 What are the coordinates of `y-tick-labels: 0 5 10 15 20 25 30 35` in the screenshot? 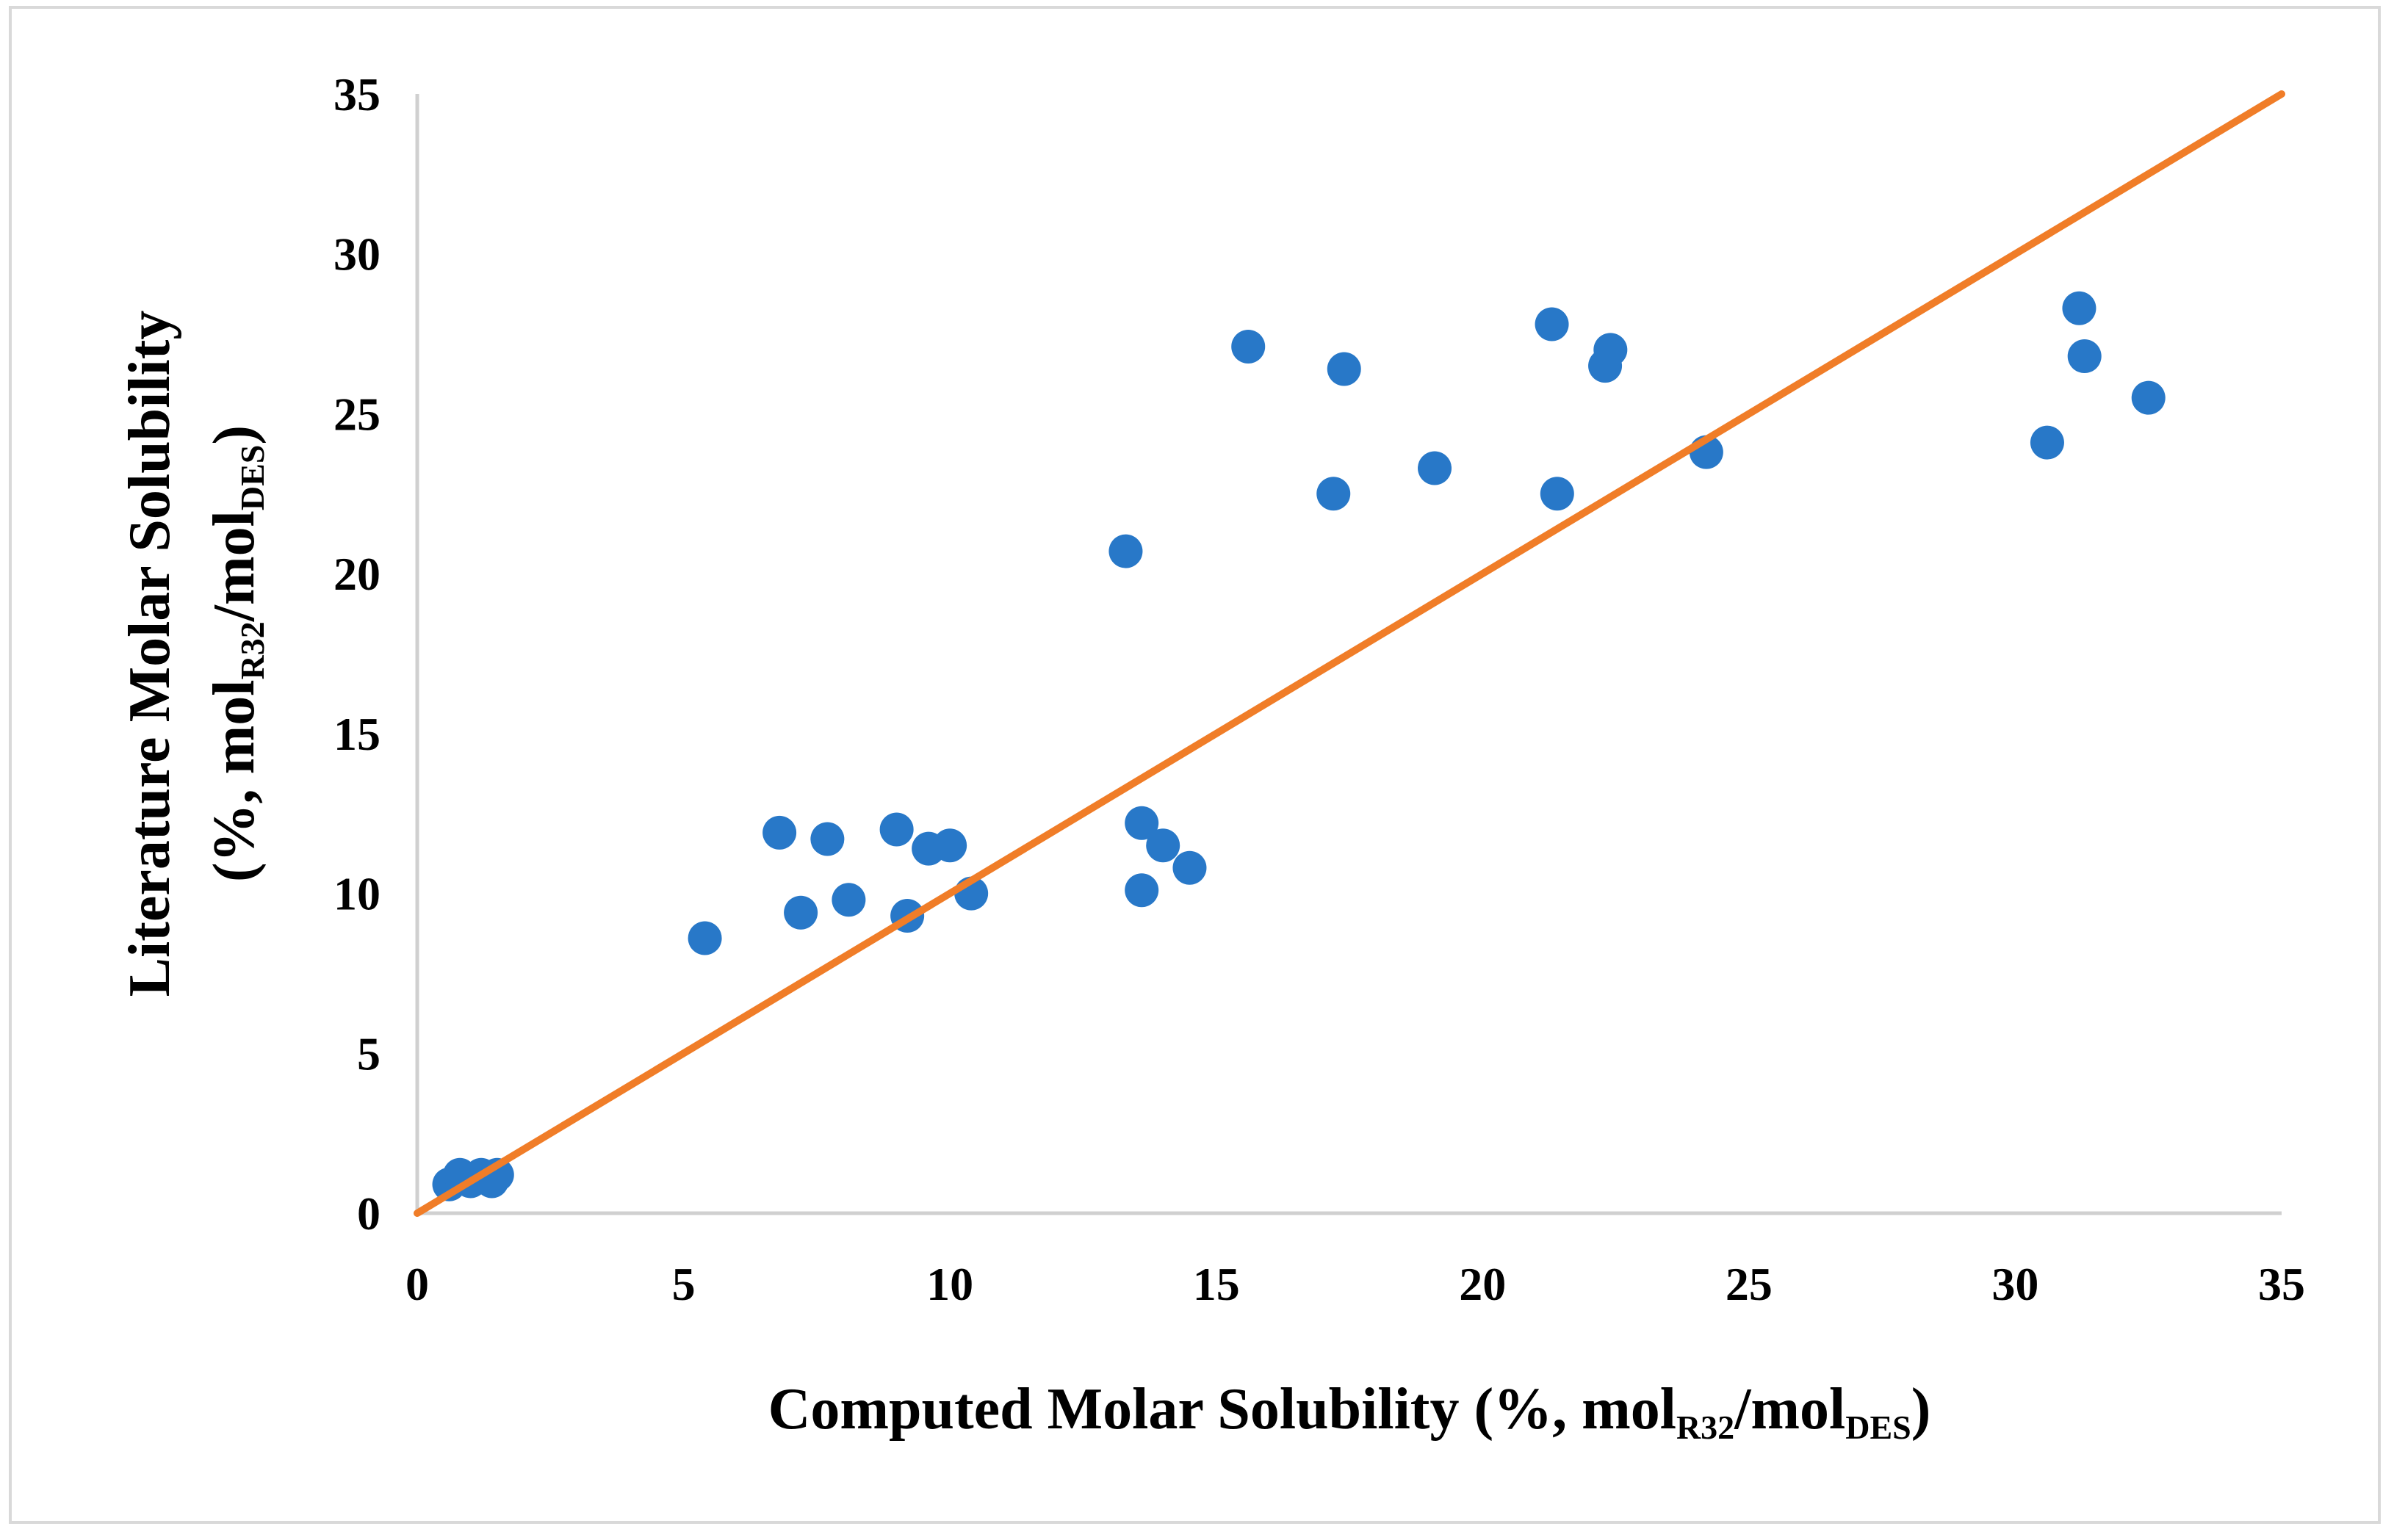 It's located at (357, 654).